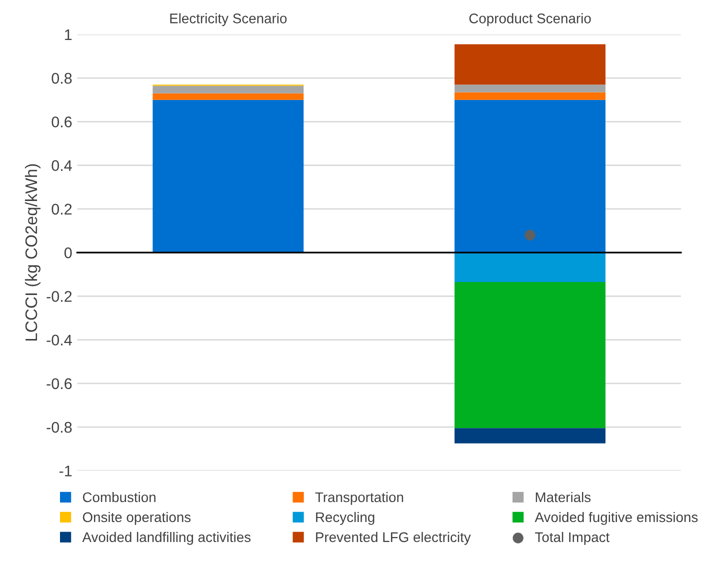  Describe the element at coordinates (59, 384) in the screenshot. I see `y-tick-label: -0.6` at that location.